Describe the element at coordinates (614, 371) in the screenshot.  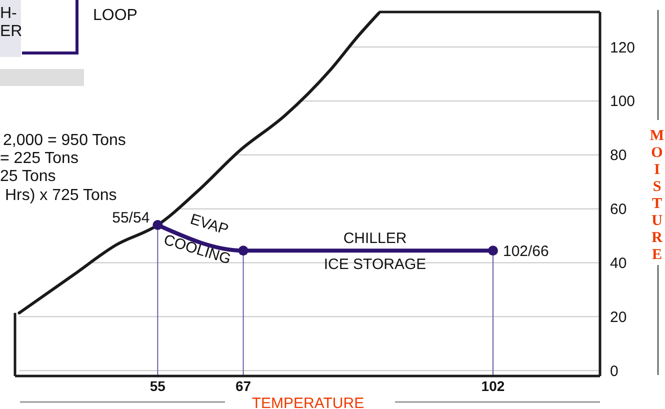
I see `y-tick-label: 0` at that location.